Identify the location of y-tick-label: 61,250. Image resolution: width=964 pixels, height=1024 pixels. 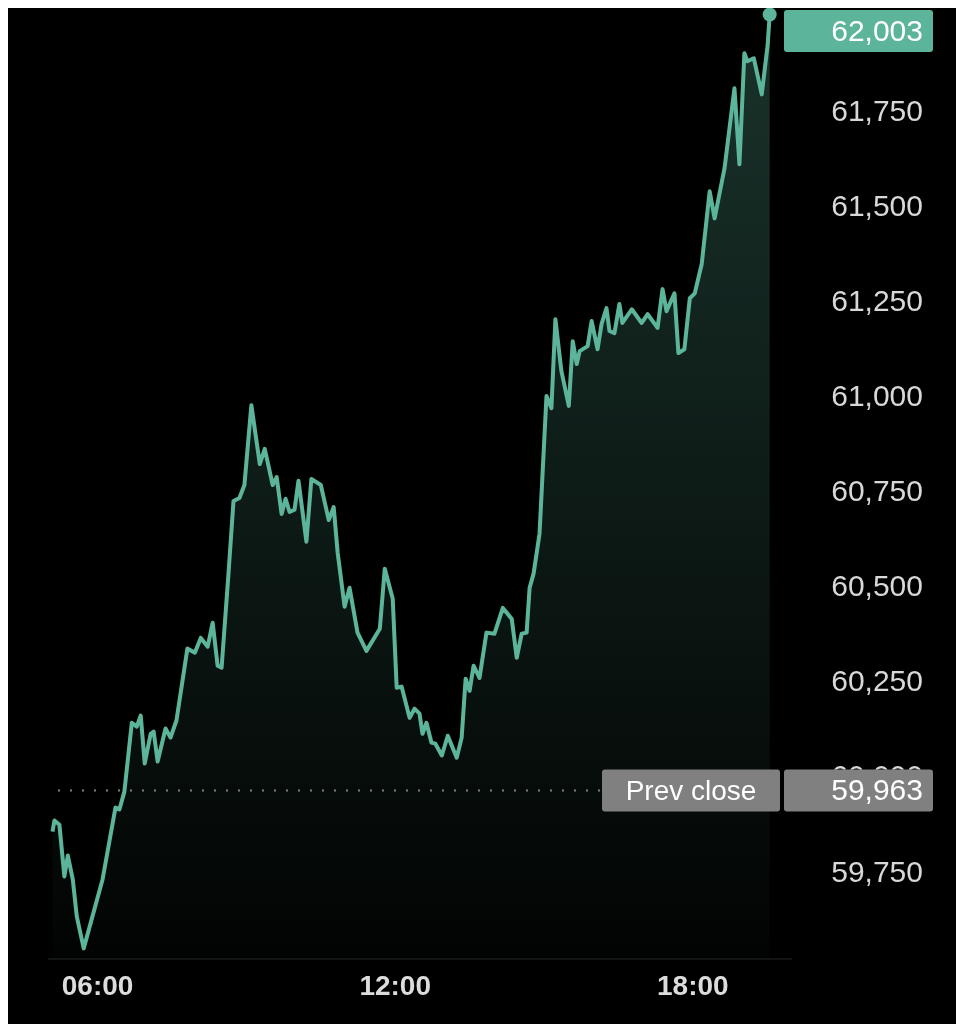
(877, 300).